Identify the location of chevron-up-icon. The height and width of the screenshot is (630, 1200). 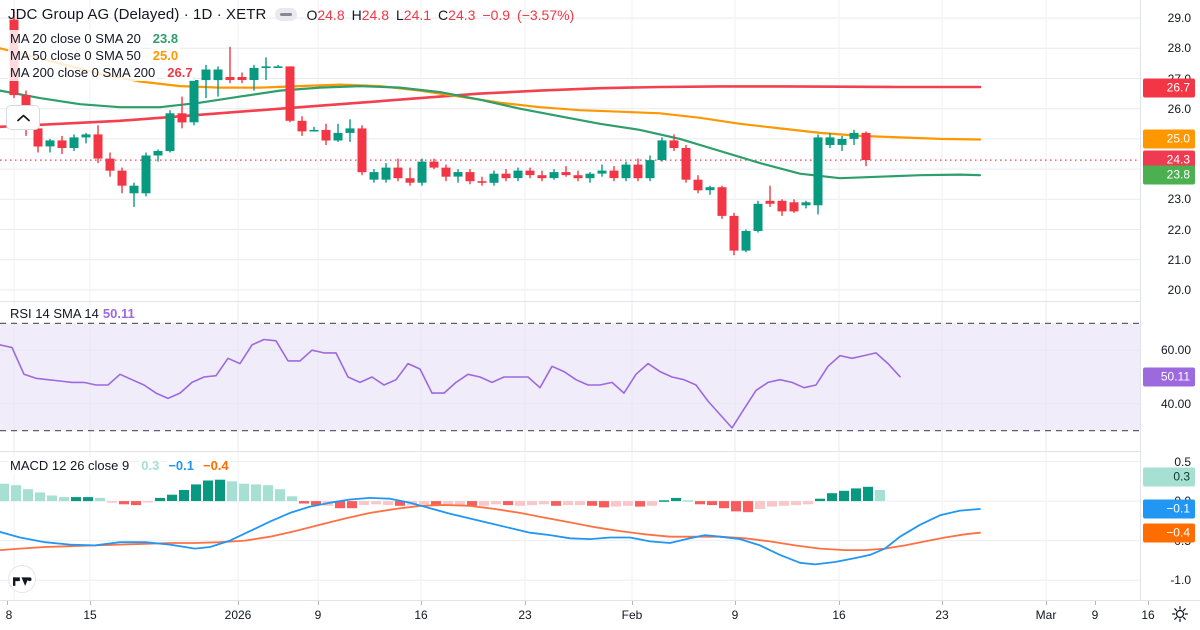
(23, 117).